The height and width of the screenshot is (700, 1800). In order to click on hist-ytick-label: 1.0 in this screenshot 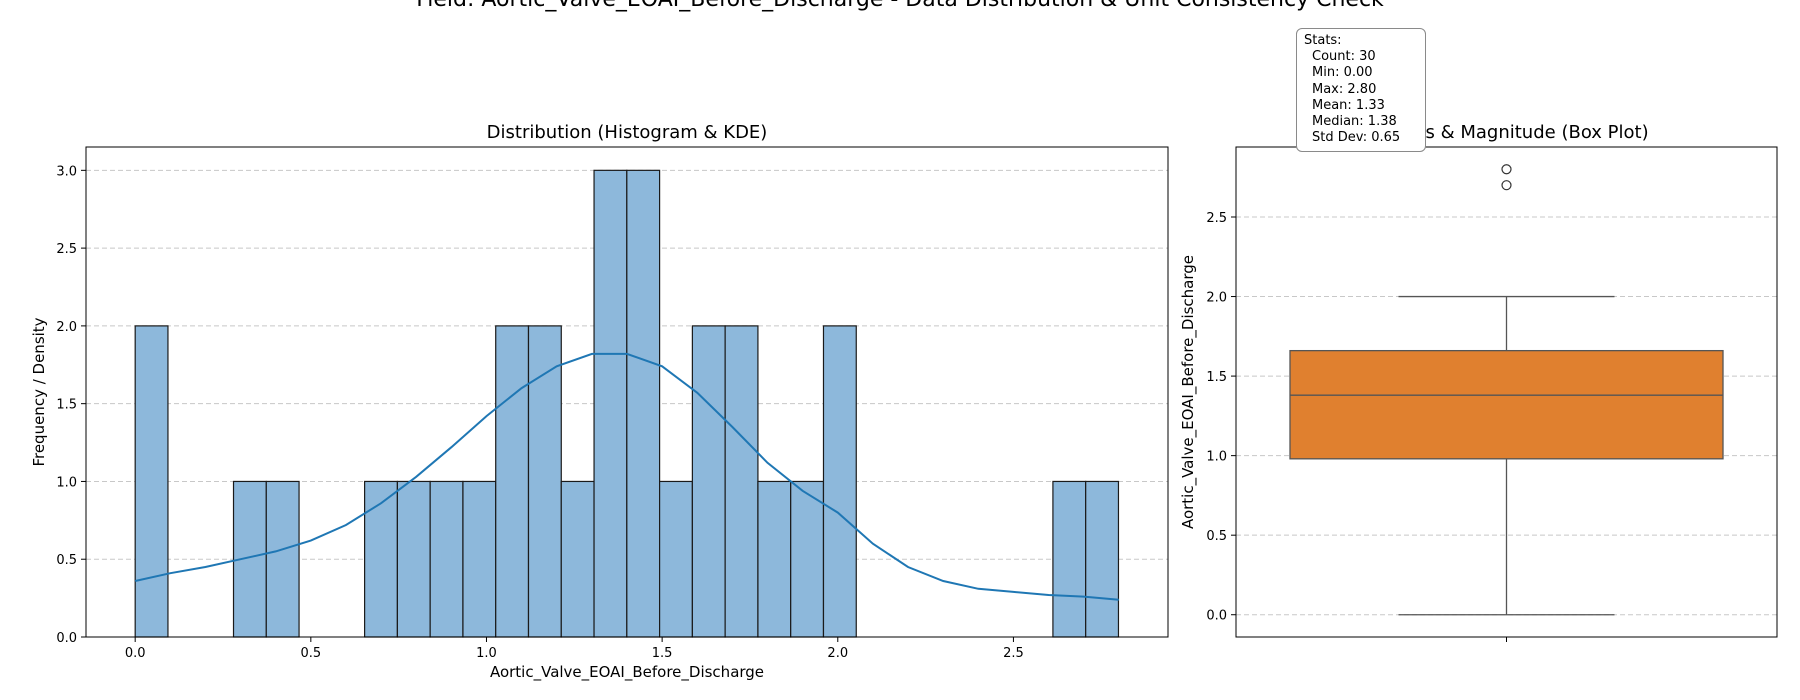, I will do `click(66, 482)`.